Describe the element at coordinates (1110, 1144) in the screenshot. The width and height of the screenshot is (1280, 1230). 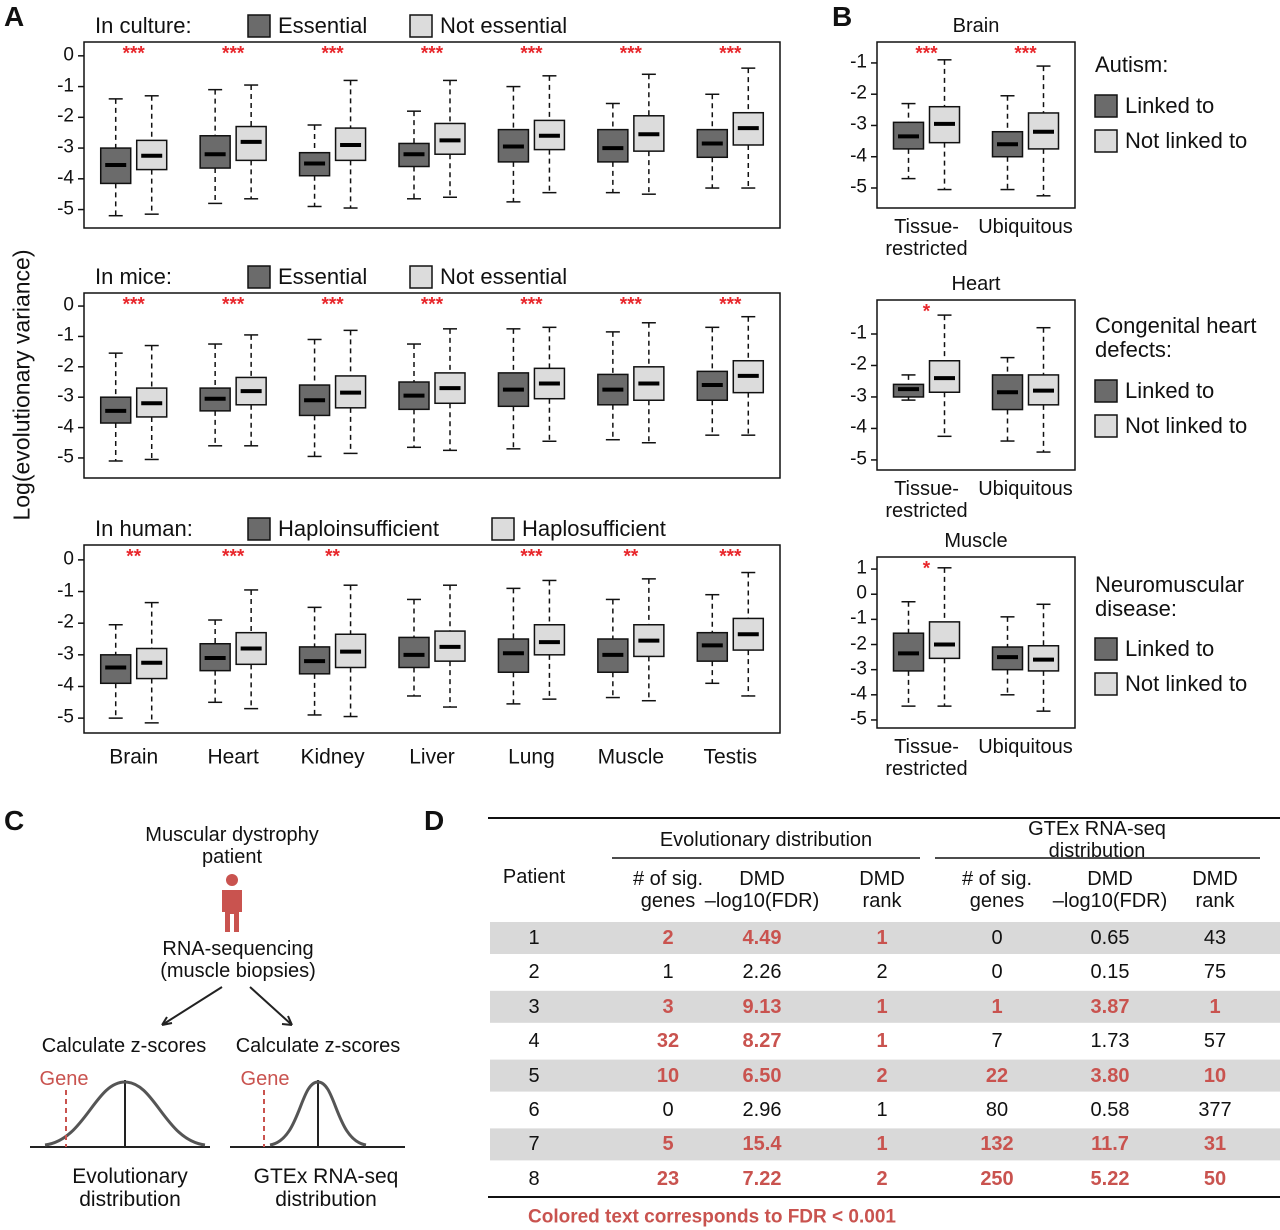
I see `table-cell: 11.7` at that location.